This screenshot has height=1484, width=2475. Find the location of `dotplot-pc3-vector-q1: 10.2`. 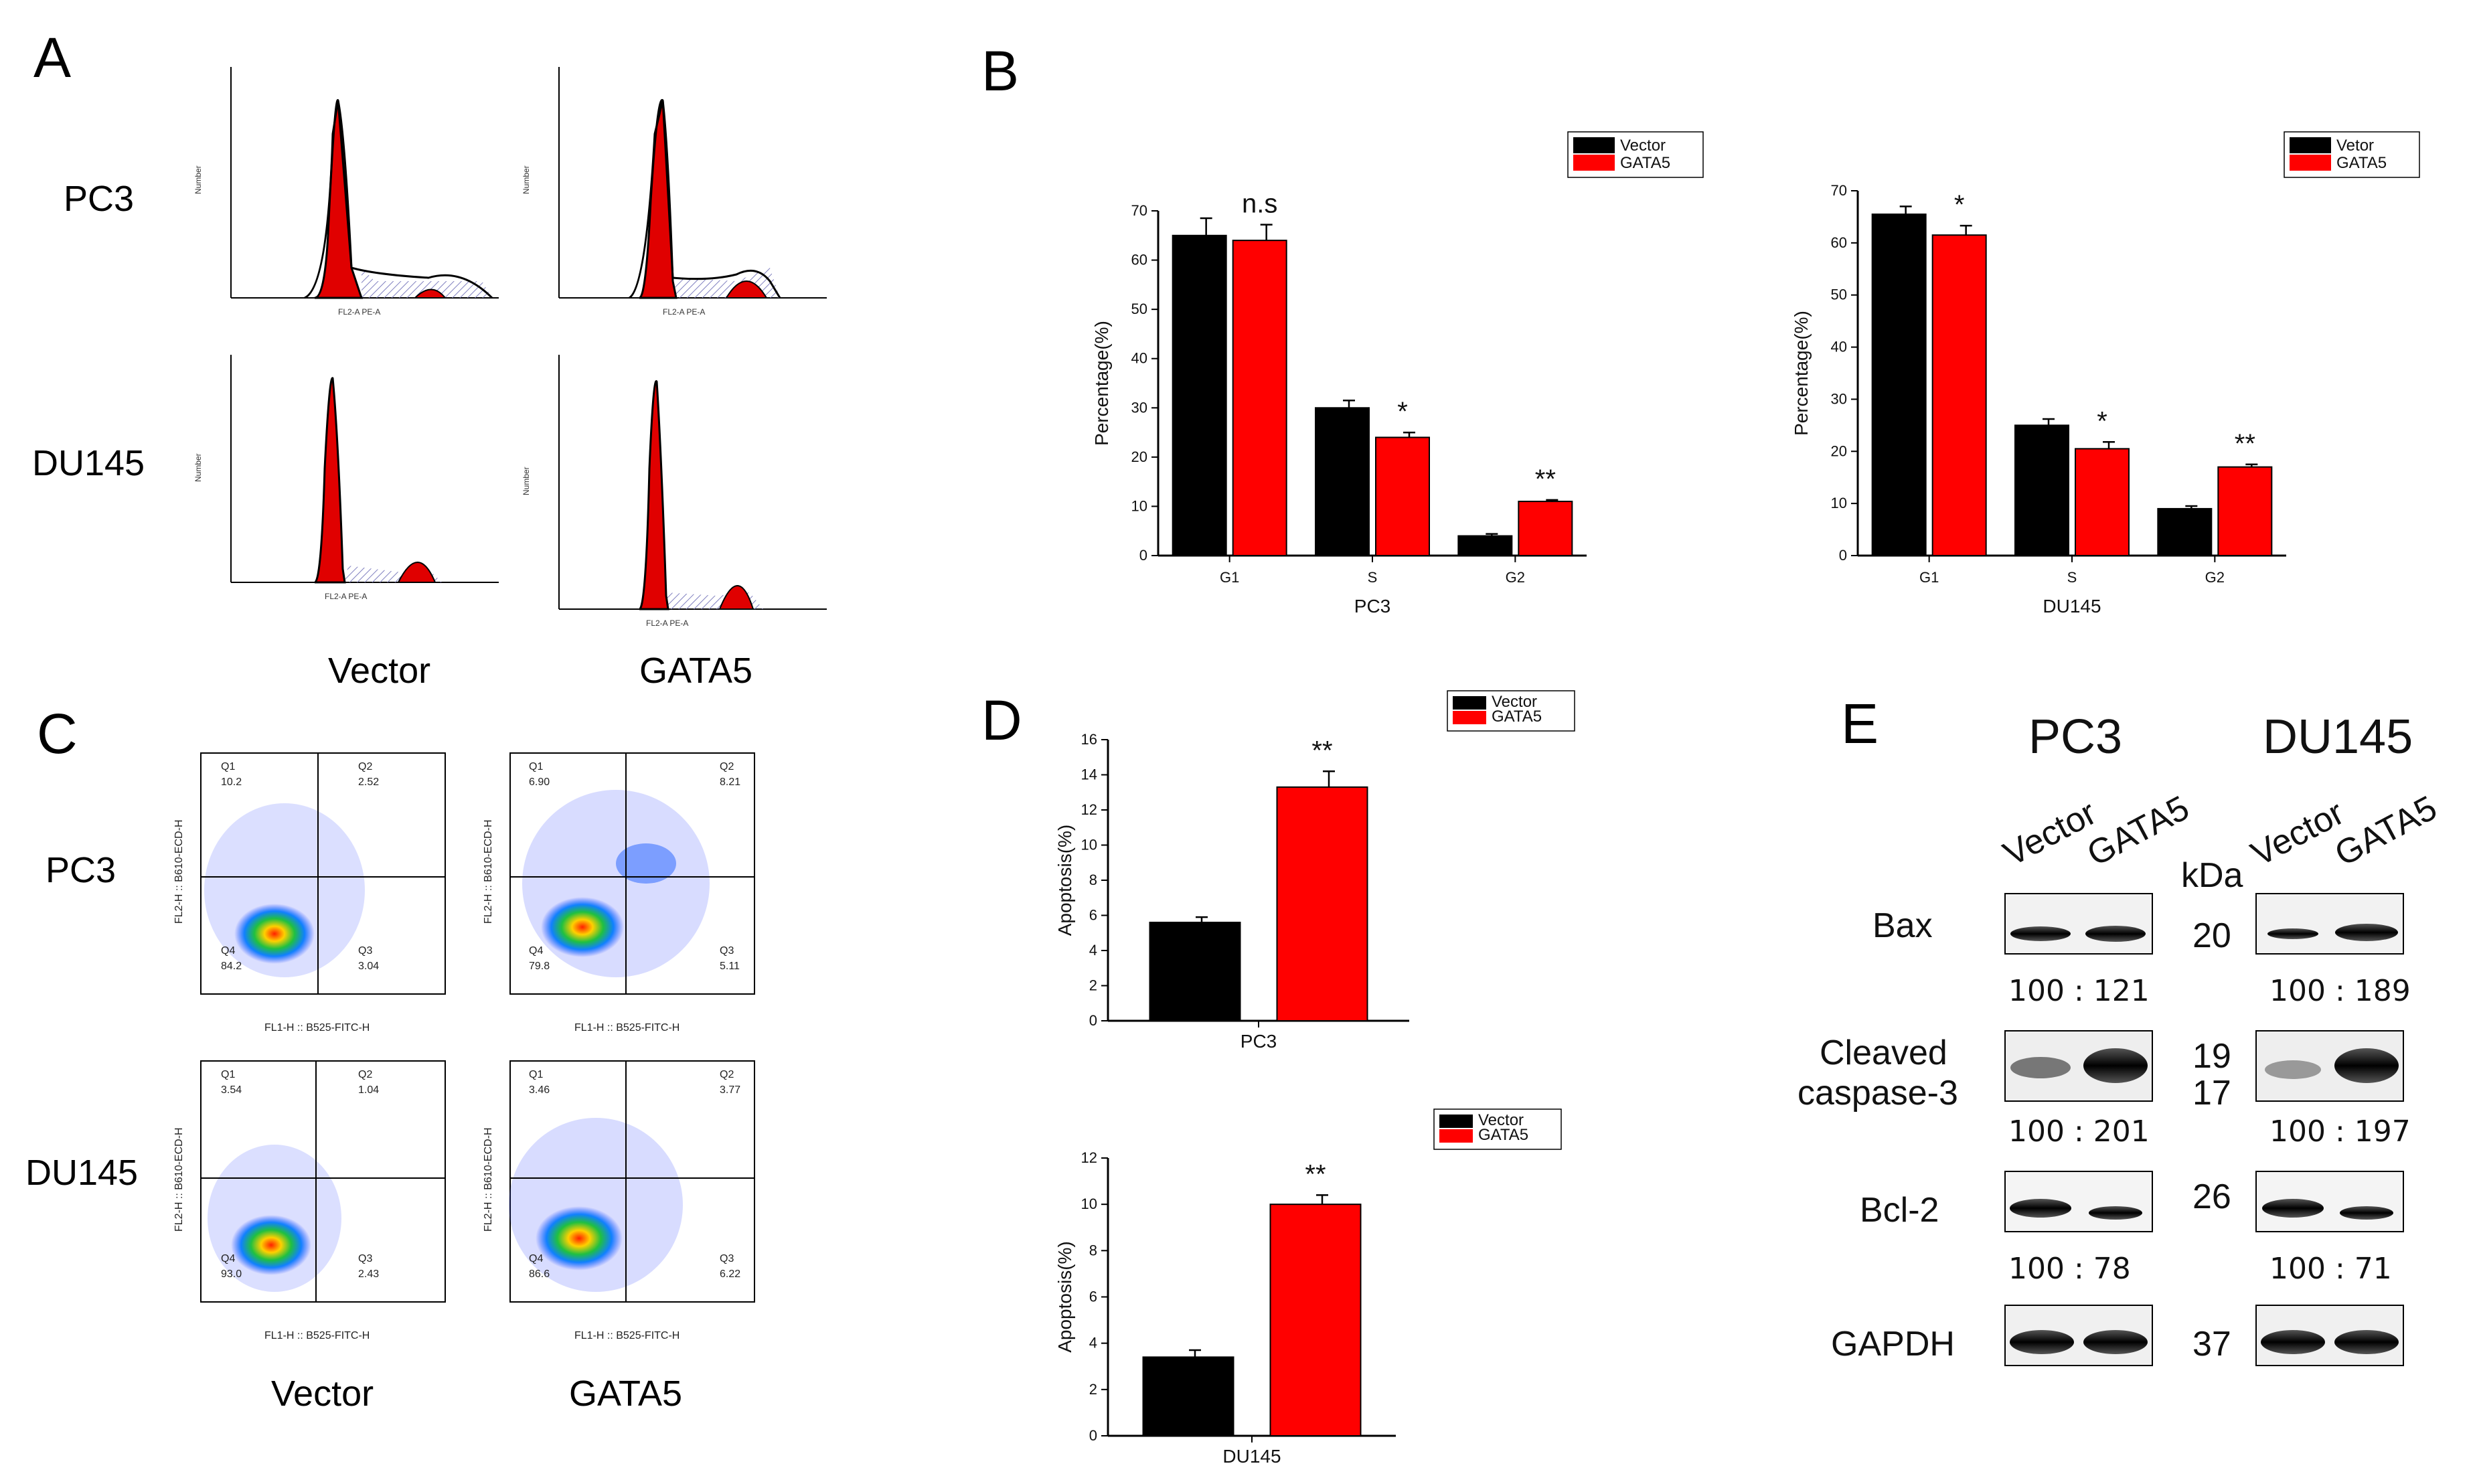

dotplot-pc3-vector-q1: 10.2 is located at coordinates (232, 782).